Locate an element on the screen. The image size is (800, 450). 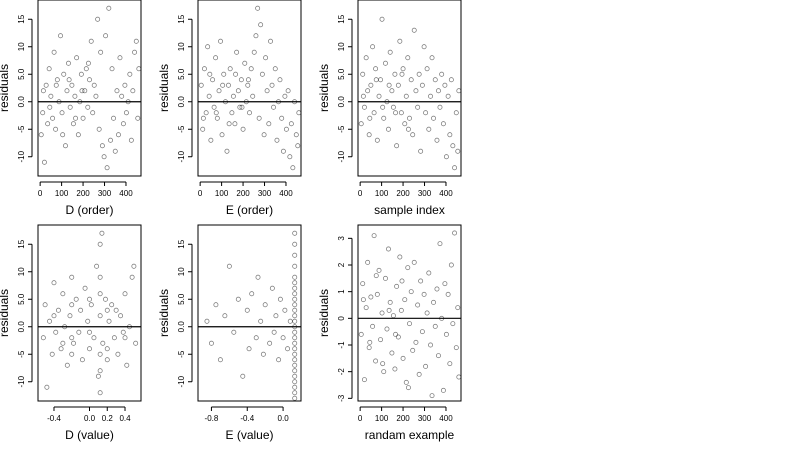
y-tick-label: 0 is located at coordinates (341, 318).